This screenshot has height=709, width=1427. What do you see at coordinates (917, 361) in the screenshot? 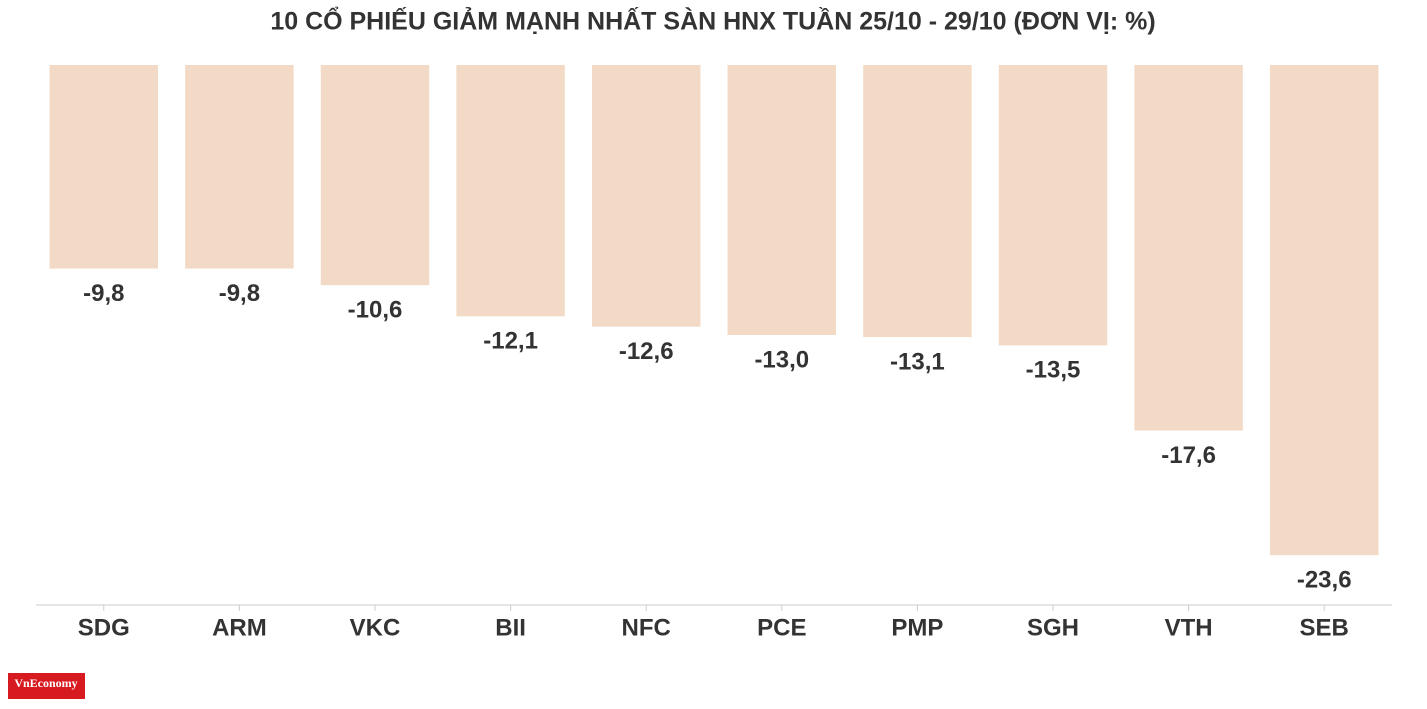
I see `value-label: -13,1` at bounding box center [917, 361].